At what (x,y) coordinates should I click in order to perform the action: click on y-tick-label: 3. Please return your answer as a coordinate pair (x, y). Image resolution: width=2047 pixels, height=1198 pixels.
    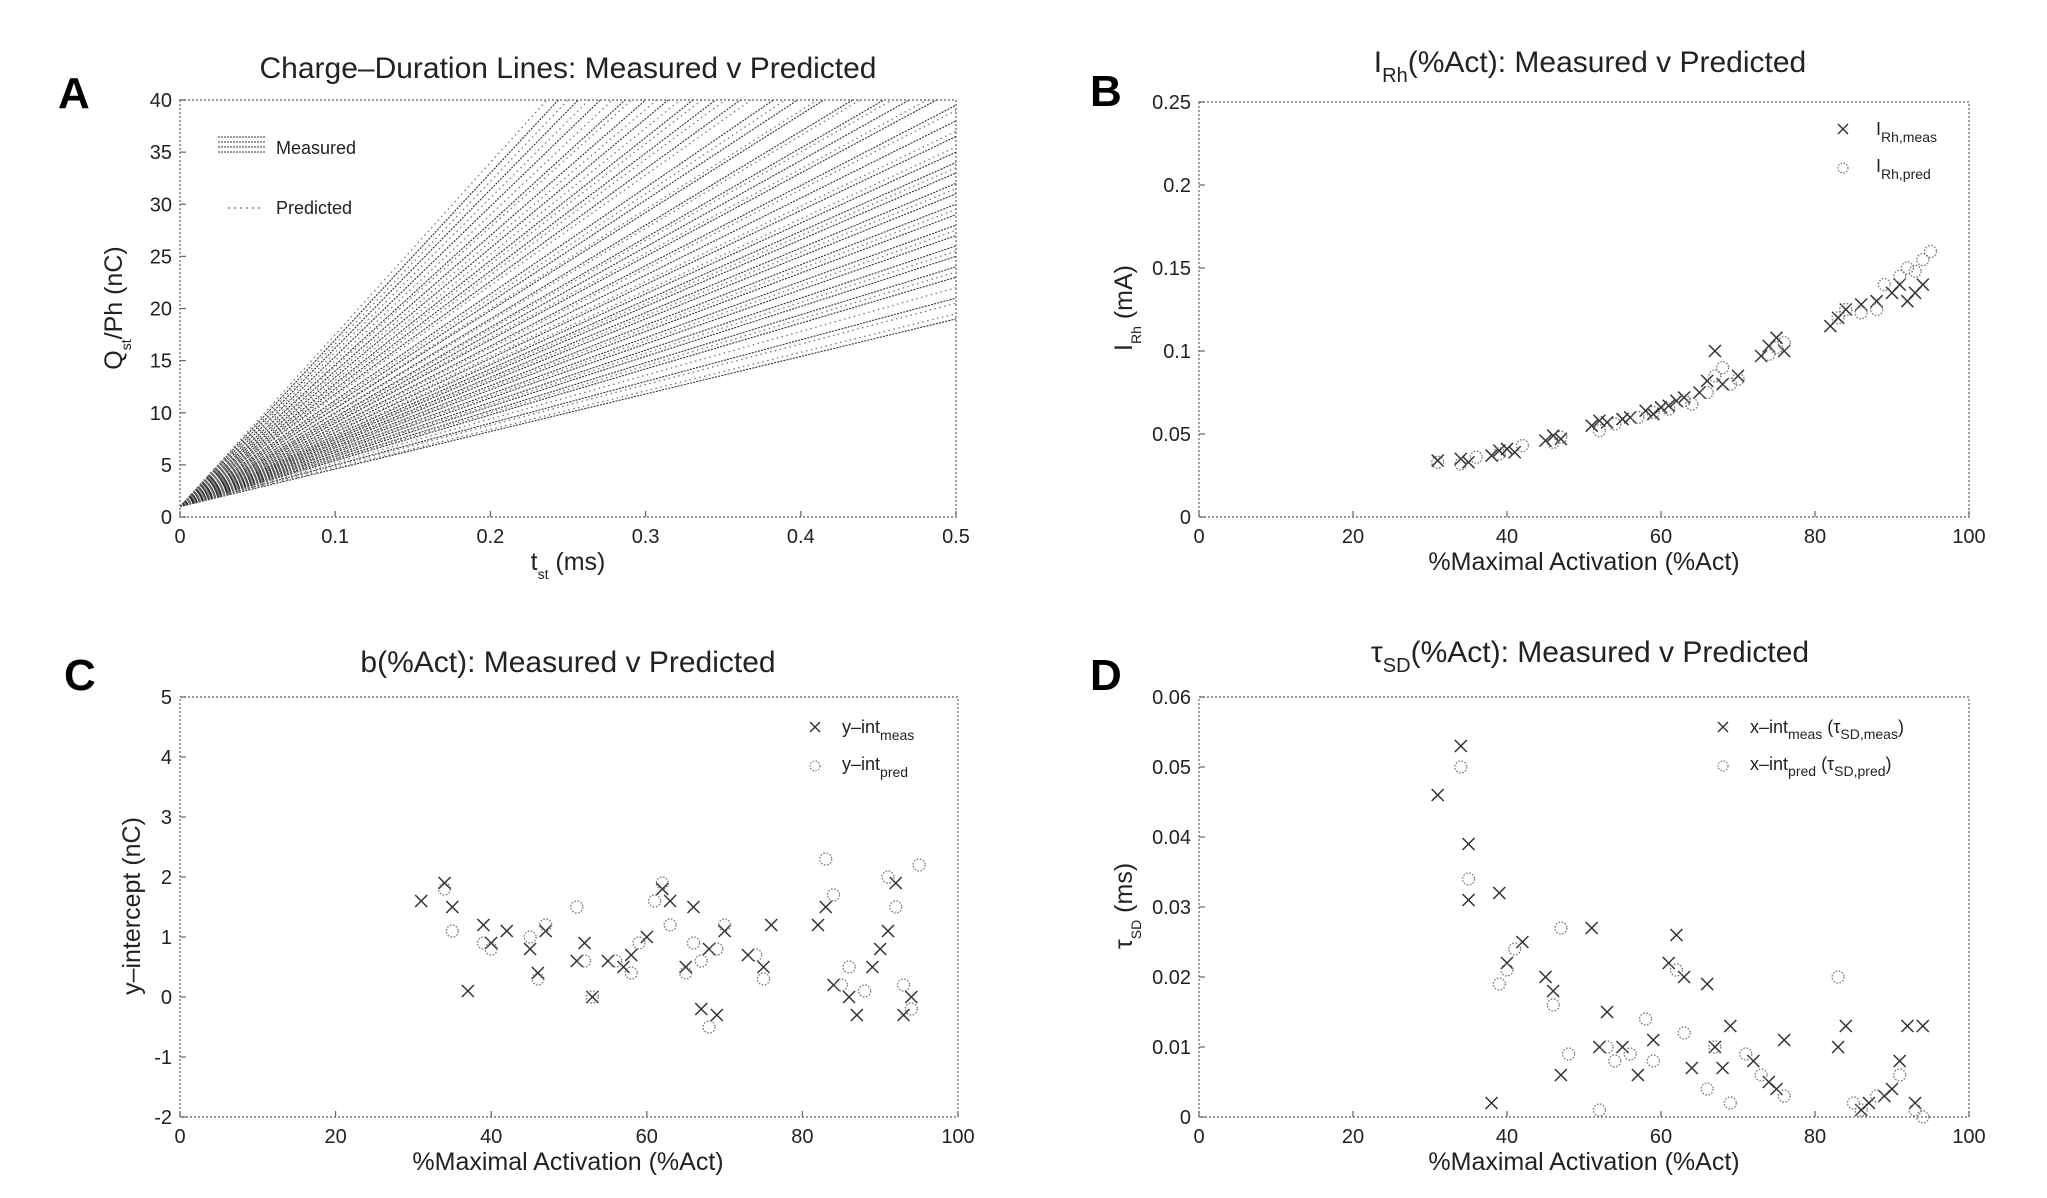
    Looking at the image, I should click on (166, 818).